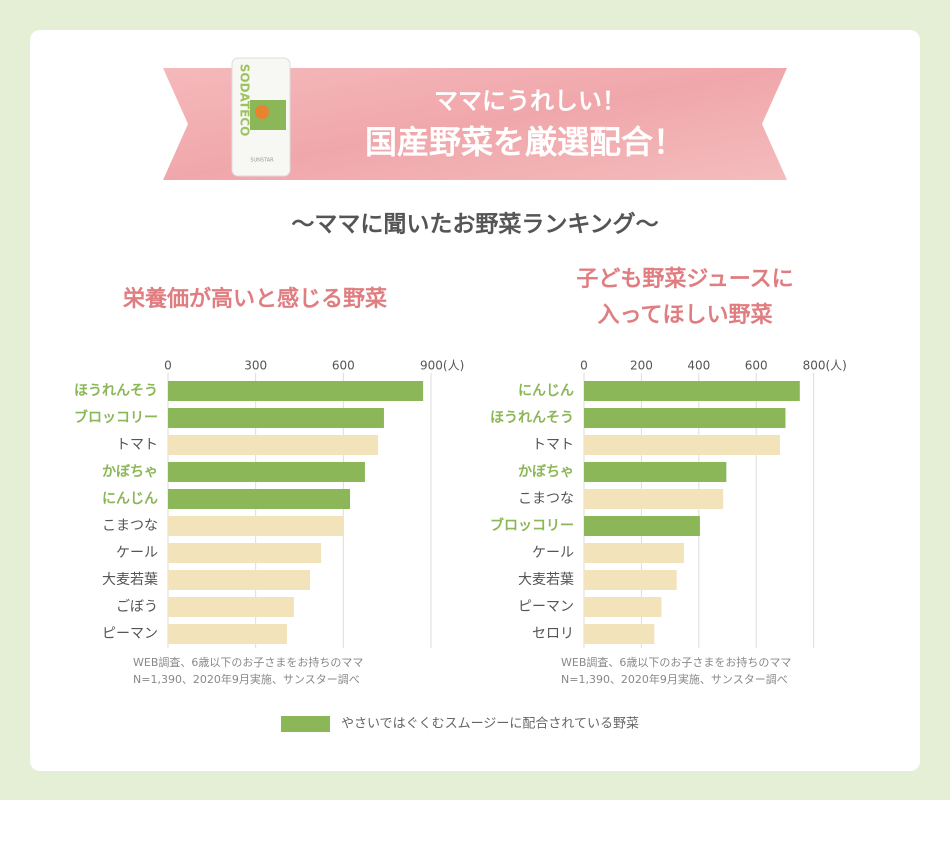 The image size is (950, 861). What do you see at coordinates (305, 724) in the screenshot?
I see `legend-swatch` at bounding box center [305, 724].